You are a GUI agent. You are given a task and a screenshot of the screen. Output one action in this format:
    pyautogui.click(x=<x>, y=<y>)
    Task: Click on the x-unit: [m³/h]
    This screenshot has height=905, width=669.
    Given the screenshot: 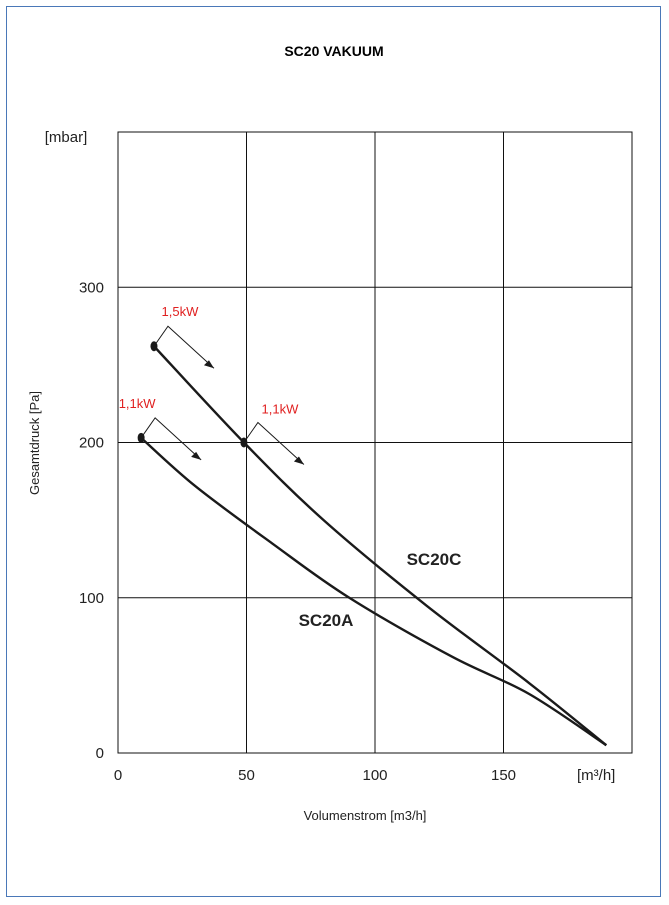 What is the action you would take?
    pyautogui.click(x=596, y=775)
    